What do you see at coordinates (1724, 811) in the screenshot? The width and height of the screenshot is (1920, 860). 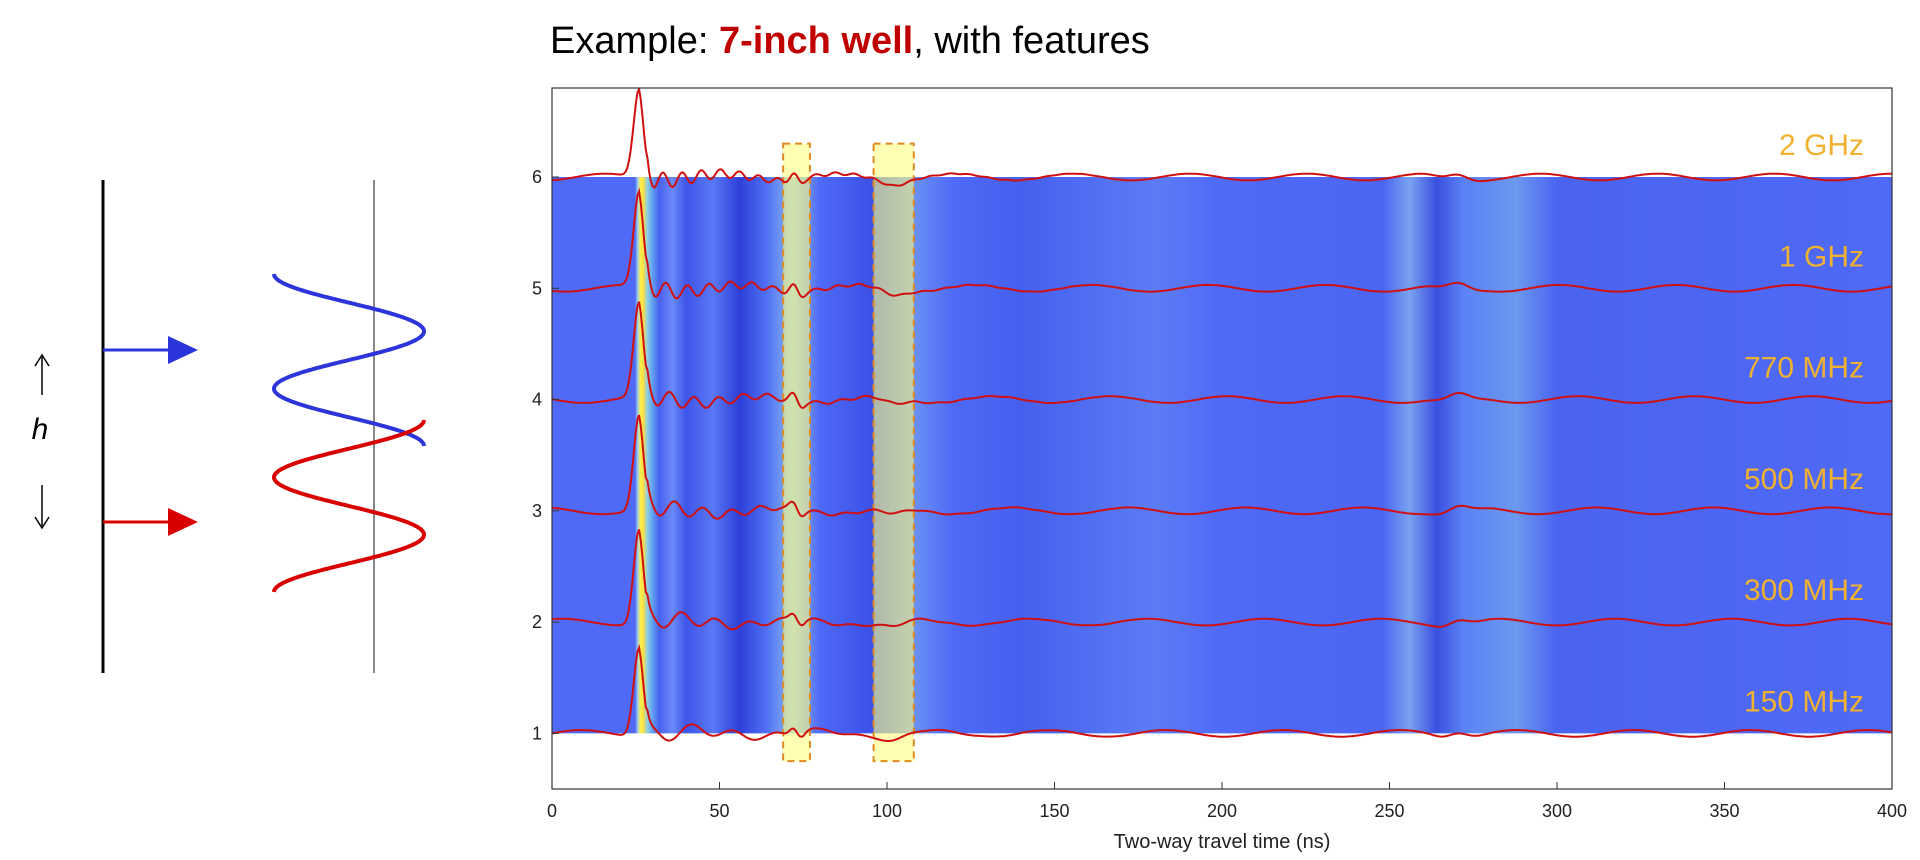 I see `x-tick-label: 350` at bounding box center [1724, 811].